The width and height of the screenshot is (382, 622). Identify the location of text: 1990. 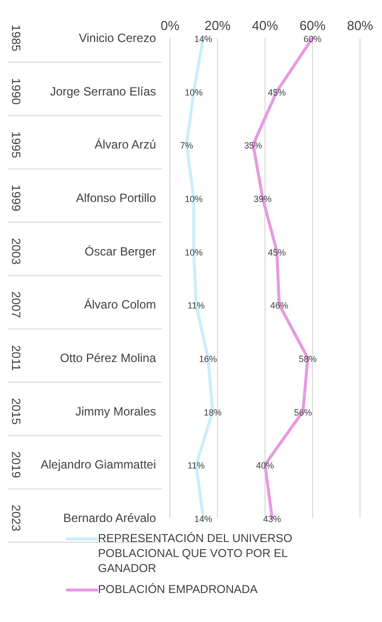
(16, 92).